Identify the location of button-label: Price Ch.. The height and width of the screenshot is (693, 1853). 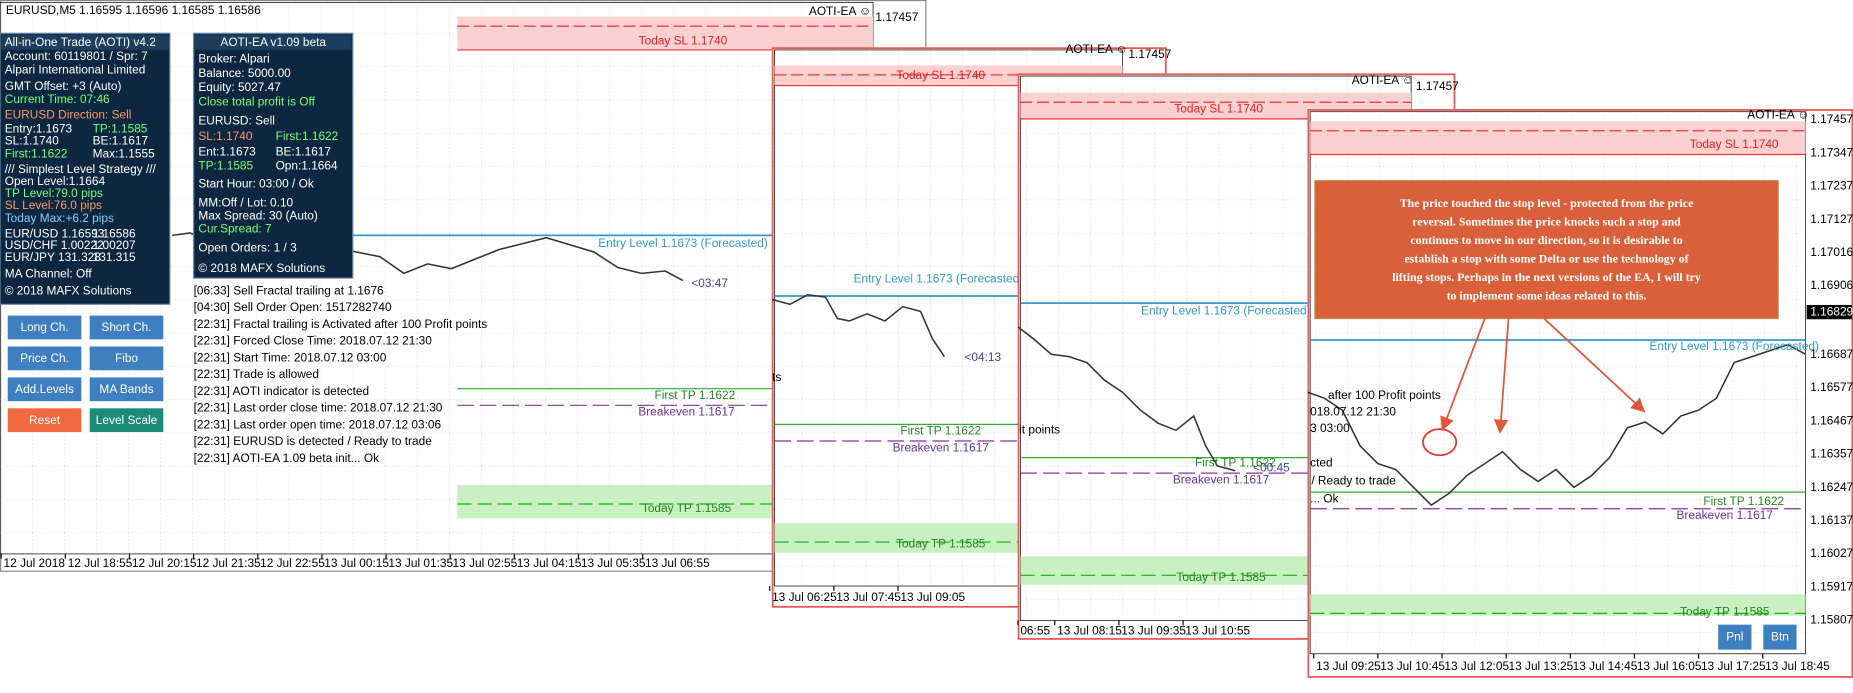
(44, 358).